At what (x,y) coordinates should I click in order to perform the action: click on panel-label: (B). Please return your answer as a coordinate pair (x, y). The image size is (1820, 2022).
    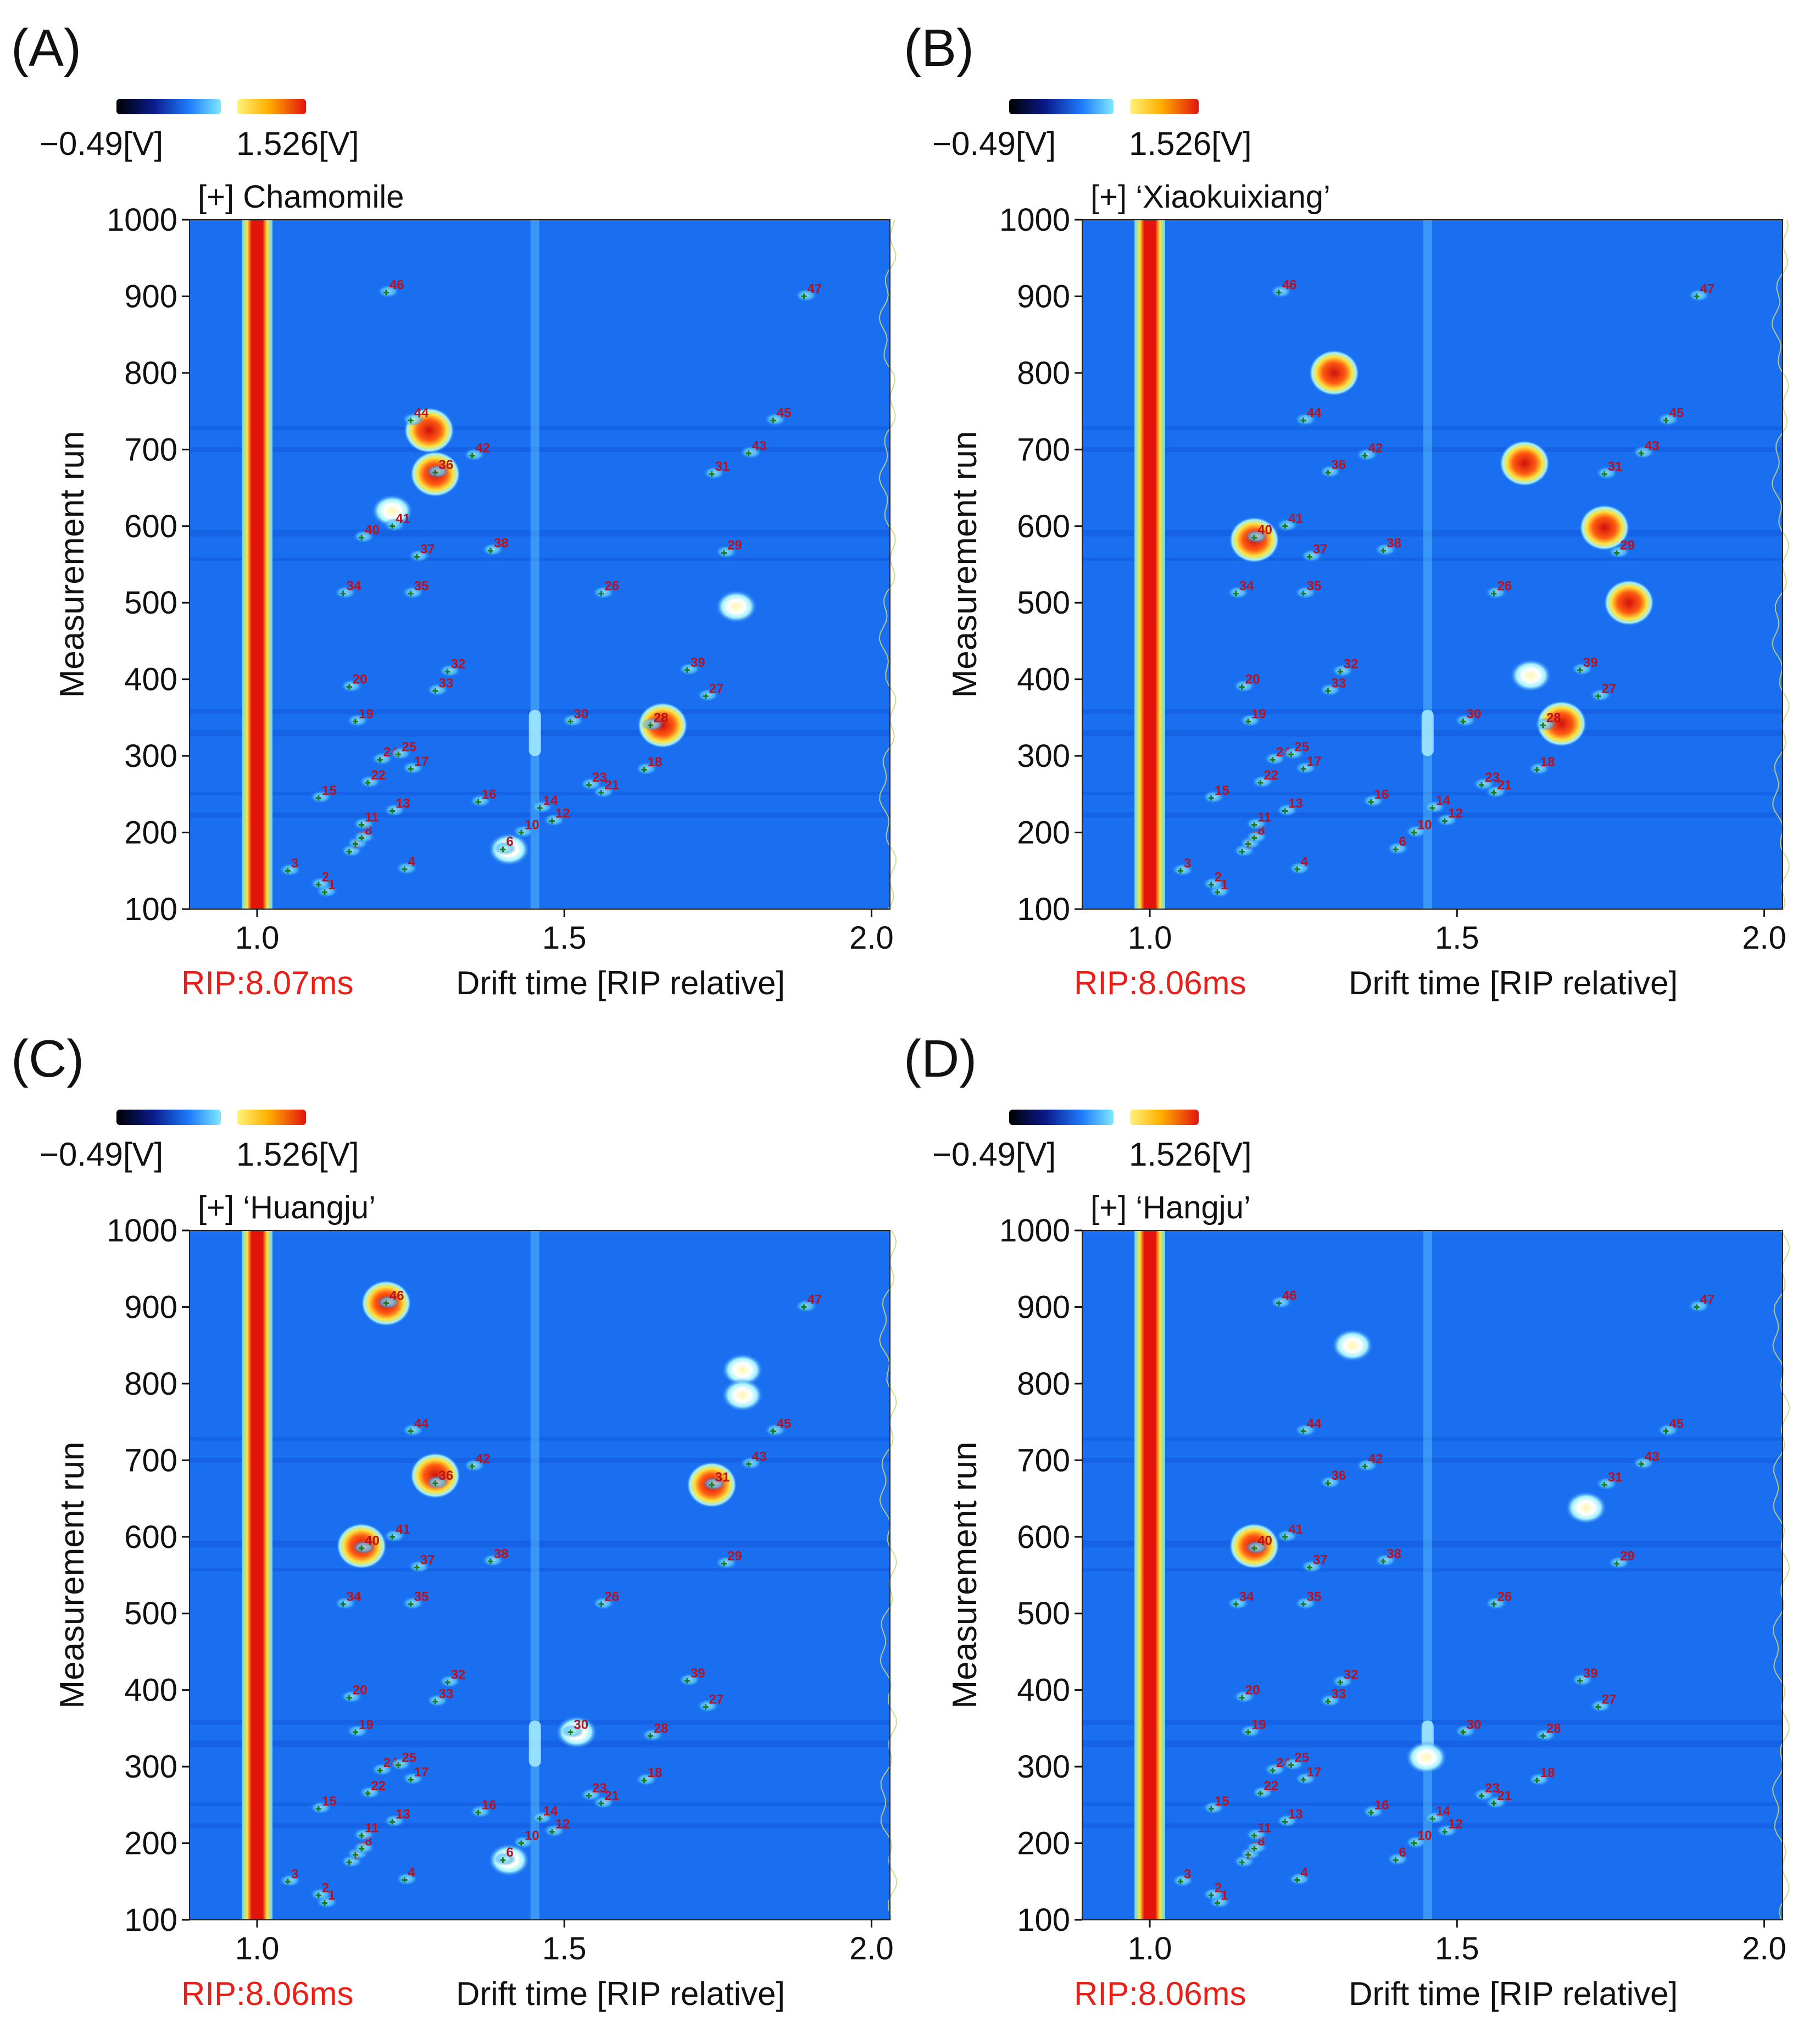
    Looking at the image, I should click on (939, 48).